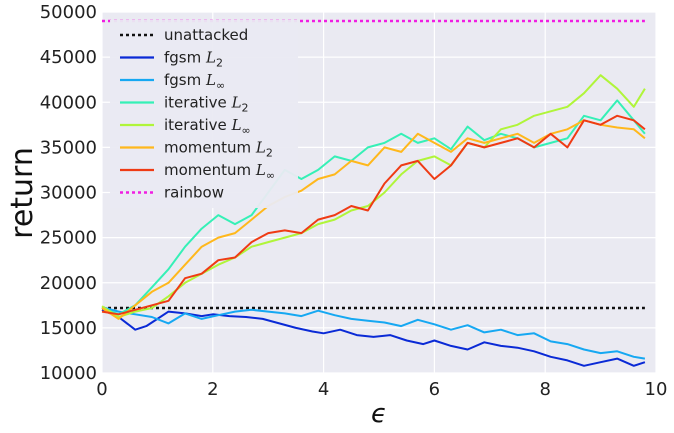  Describe the element at coordinates (68, 147) in the screenshot. I see `y-tick-label-5: 35000` at that location.